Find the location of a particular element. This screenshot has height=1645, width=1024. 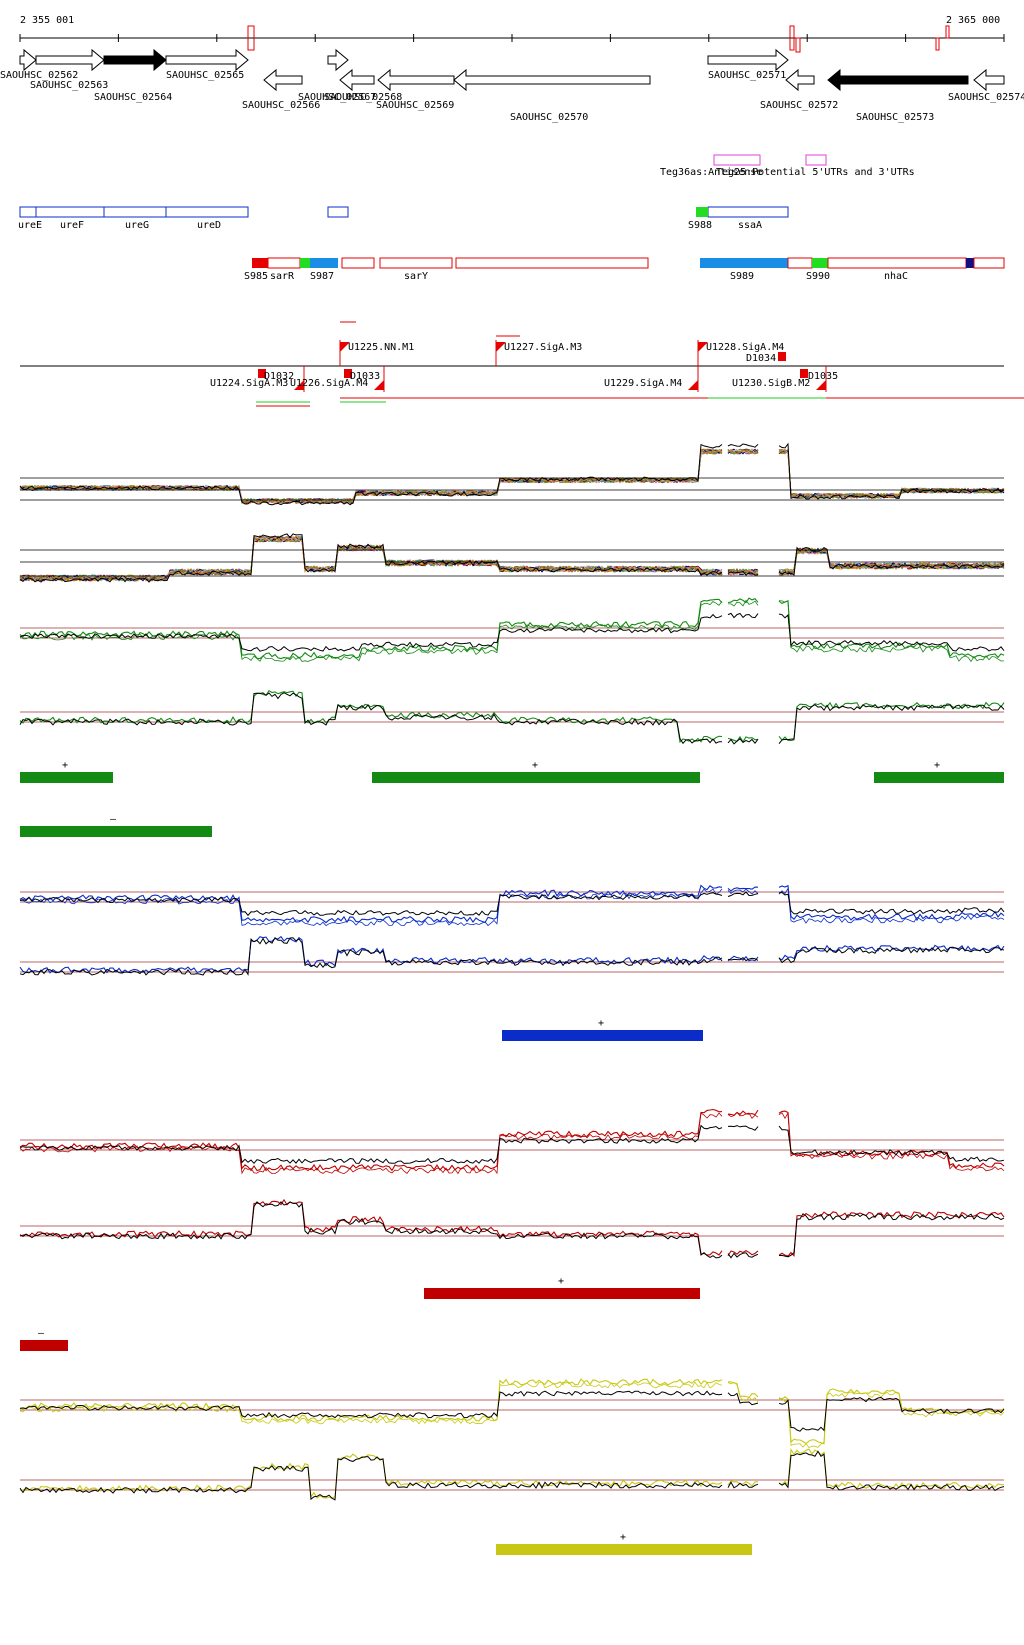

gene-label: SAOUHSC_02567 is located at coordinates (337, 97).